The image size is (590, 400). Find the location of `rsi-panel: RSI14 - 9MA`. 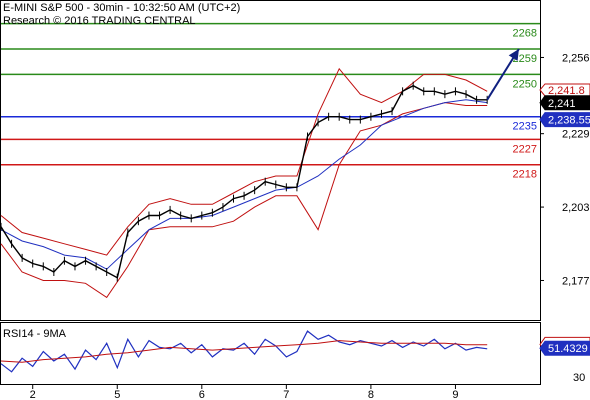

rsi-panel: RSI14 - 9MA is located at coordinates (270, 353).